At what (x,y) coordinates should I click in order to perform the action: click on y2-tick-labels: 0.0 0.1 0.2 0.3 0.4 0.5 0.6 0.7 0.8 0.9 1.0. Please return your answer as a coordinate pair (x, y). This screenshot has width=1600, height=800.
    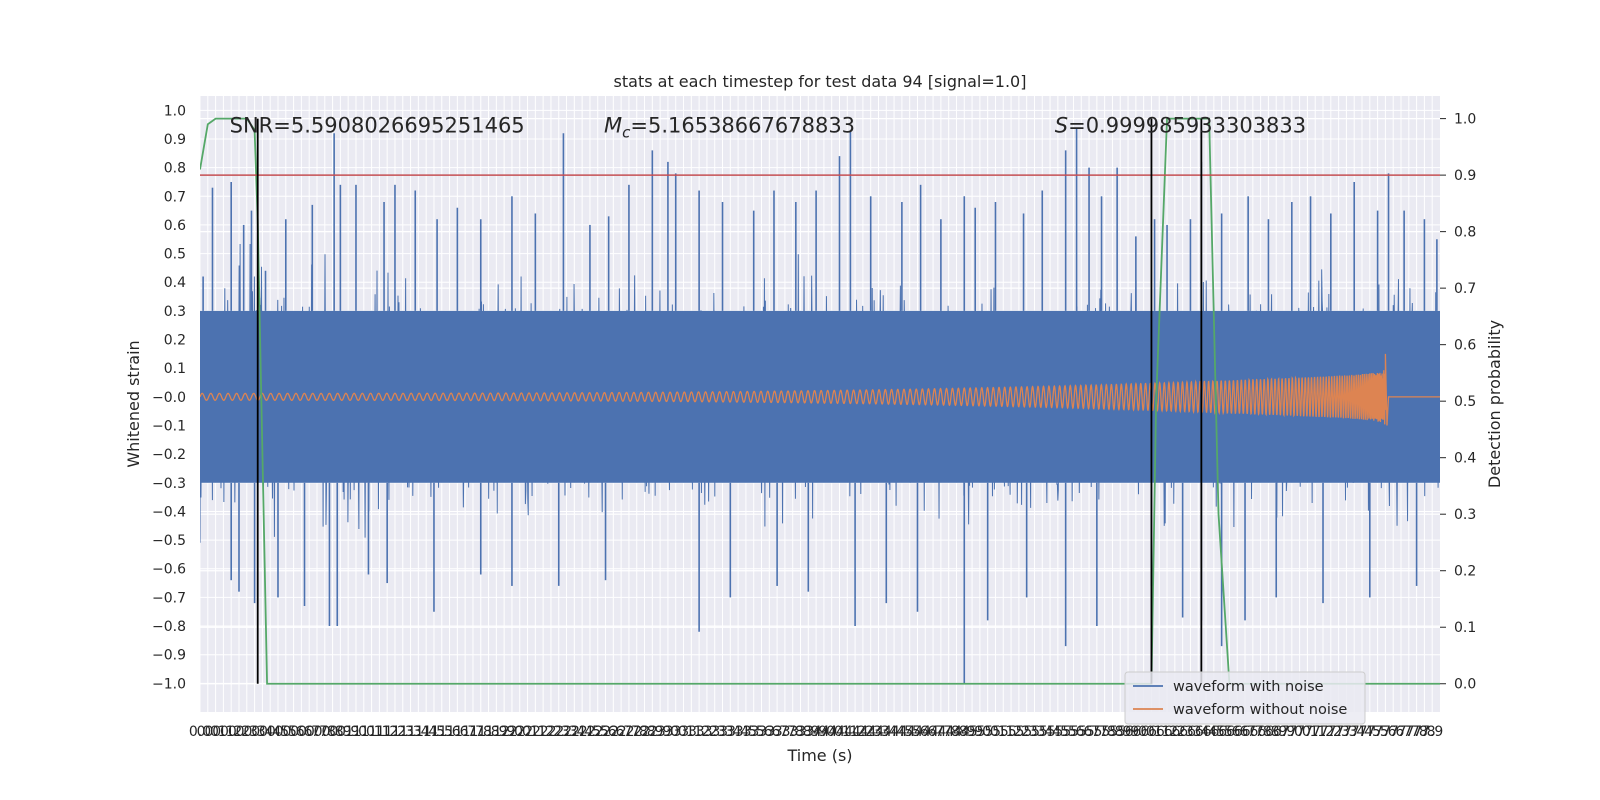
    Looking at the image, I should click on (1458, 402).